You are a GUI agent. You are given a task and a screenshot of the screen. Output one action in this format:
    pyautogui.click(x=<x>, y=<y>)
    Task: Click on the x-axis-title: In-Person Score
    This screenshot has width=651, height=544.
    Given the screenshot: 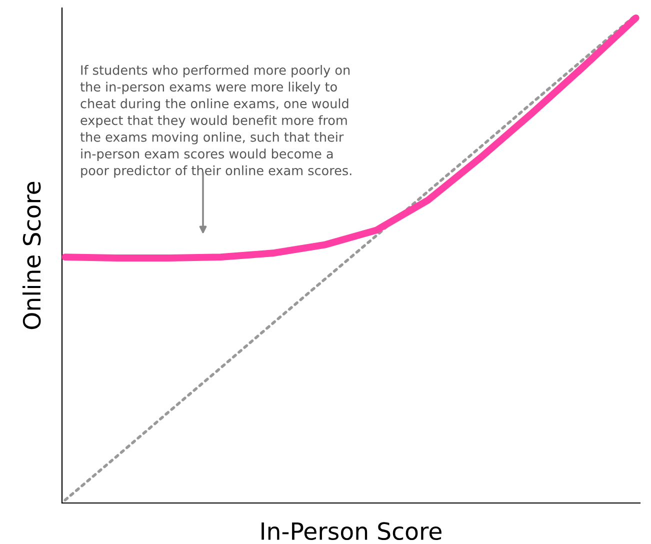 What is the action you would take?
    pyautogui.click(x=352, y=531)
    